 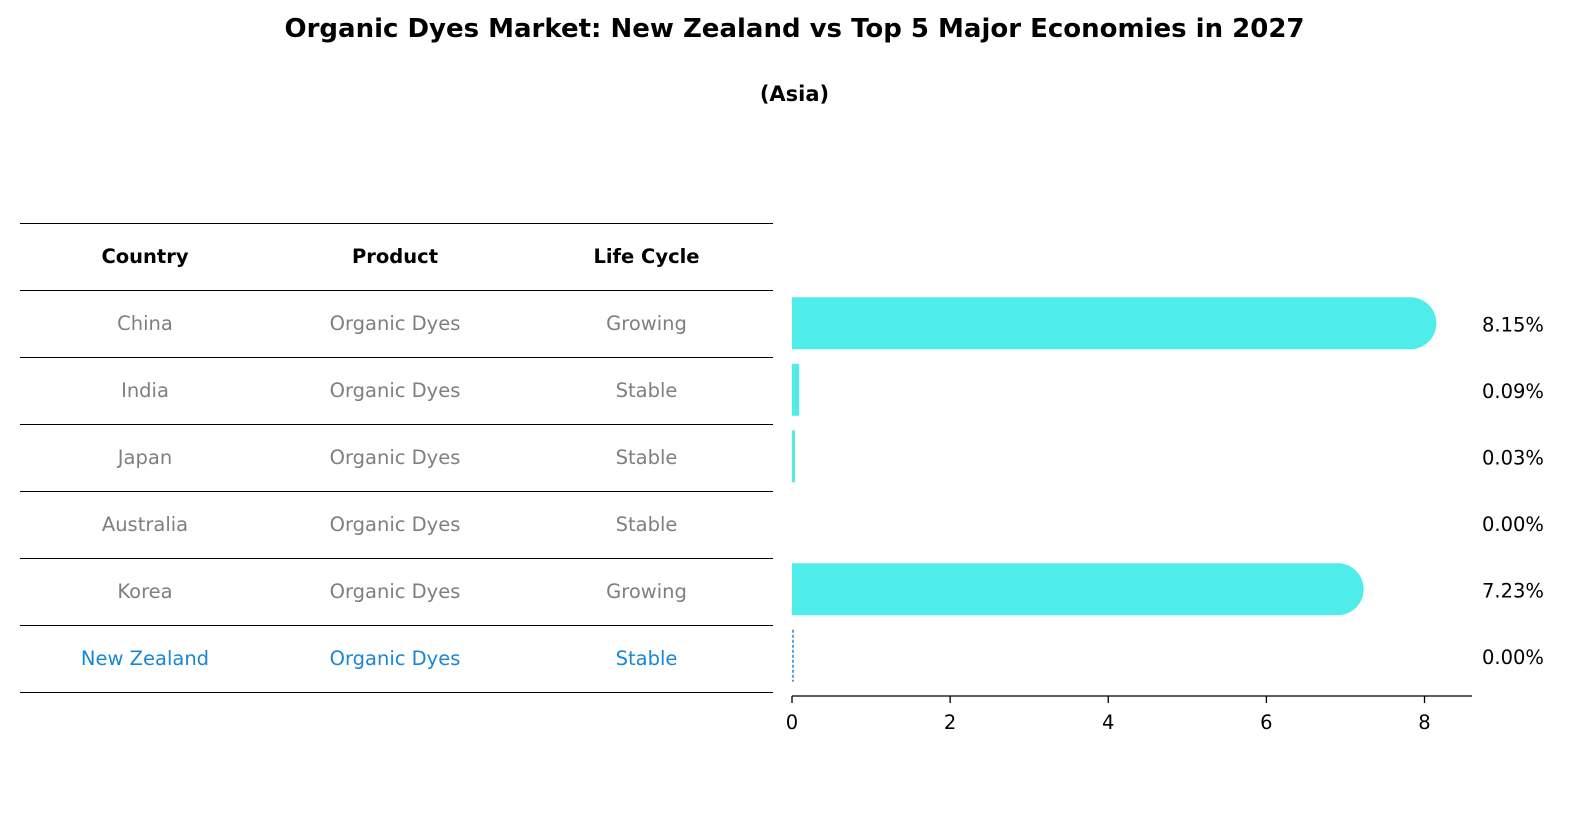 I want to click on value-label-new-zealand: 0.00%, so click(x=1513, y=657).